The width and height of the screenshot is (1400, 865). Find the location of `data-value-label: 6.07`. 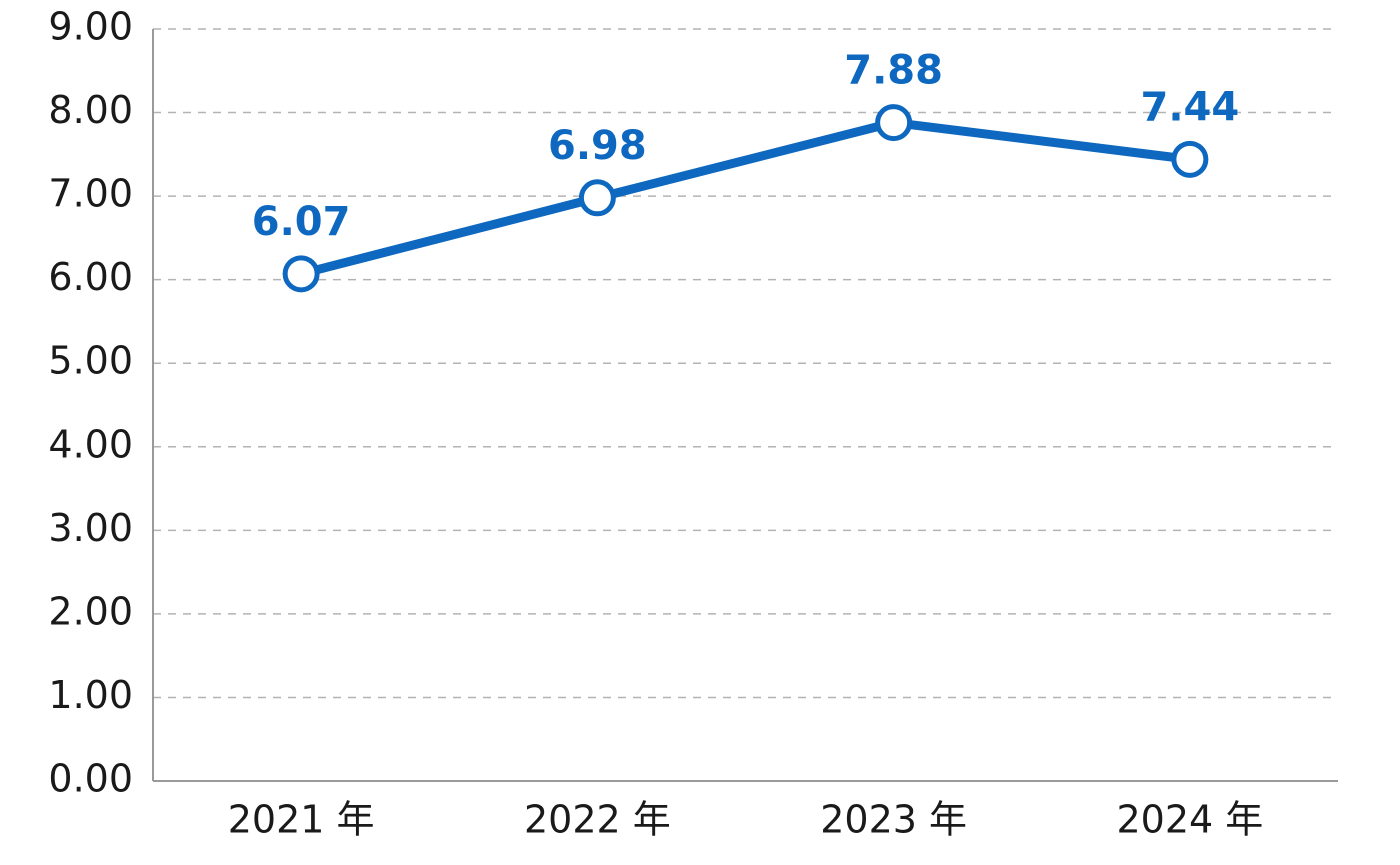

data-value-label: 6.07 is located at coordinates (301, 222).